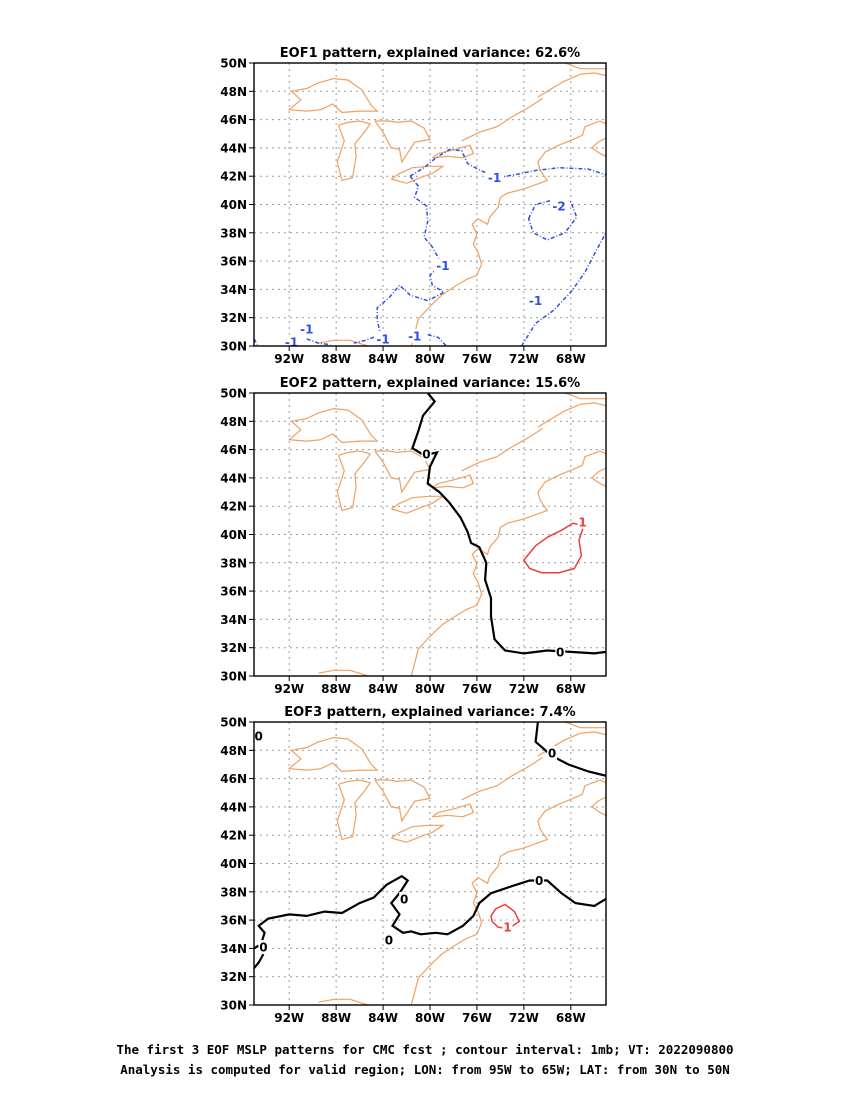 The width and height of the screenshot is (850, 1100). Describe the element at coordinates (233, 92) in the screenshot. I see `y-tick-label: 48N` at that location.